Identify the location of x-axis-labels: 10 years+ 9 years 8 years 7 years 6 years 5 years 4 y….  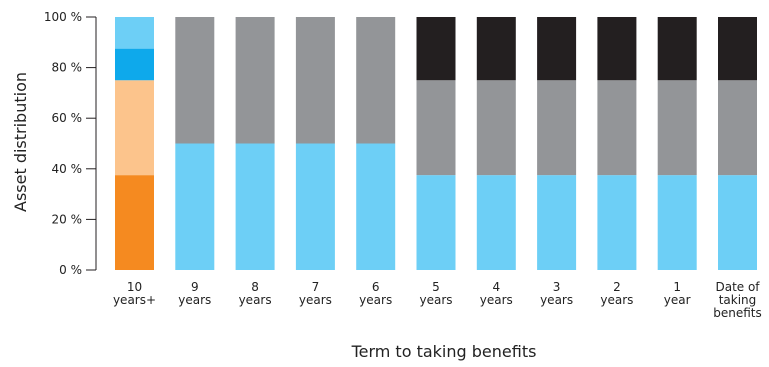
(437, 300).